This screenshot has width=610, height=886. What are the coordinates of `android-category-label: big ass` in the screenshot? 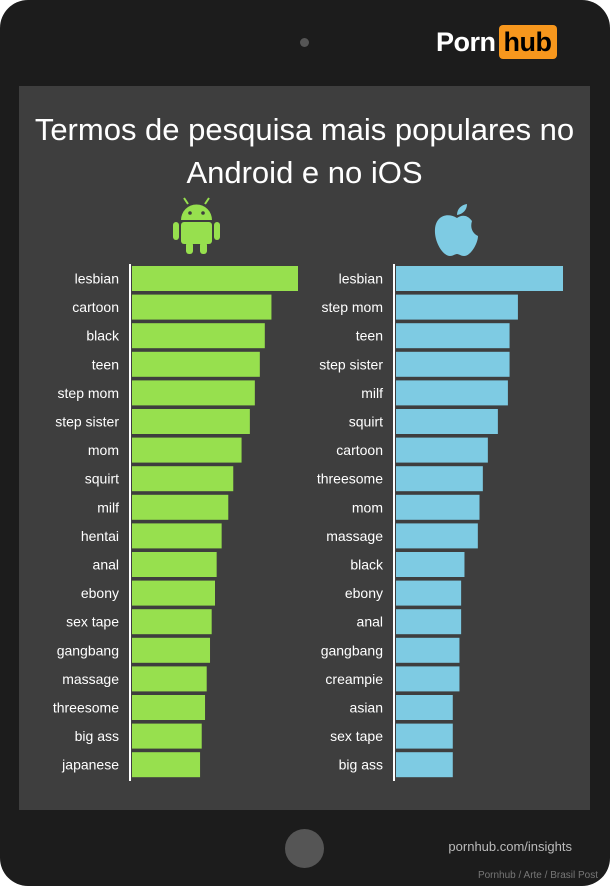 It's located at (97, 736).